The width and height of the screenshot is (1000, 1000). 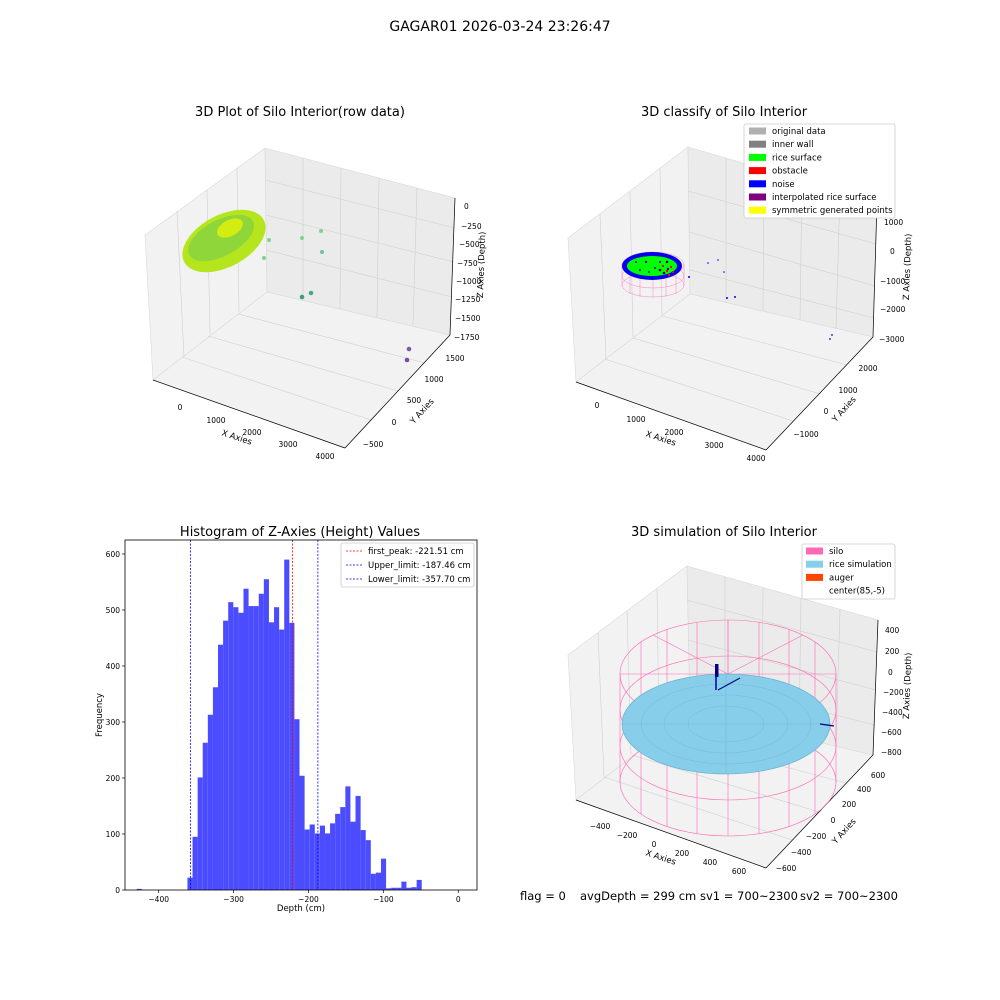 I want to click on legend-label: original data, so click(x=799, y=132).